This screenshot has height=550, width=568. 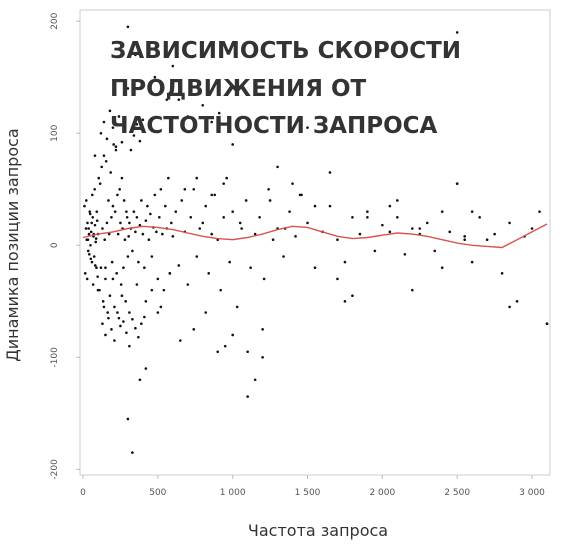 I want to click on x-axis-title: Частота запроса, so click(x=318, y=530).